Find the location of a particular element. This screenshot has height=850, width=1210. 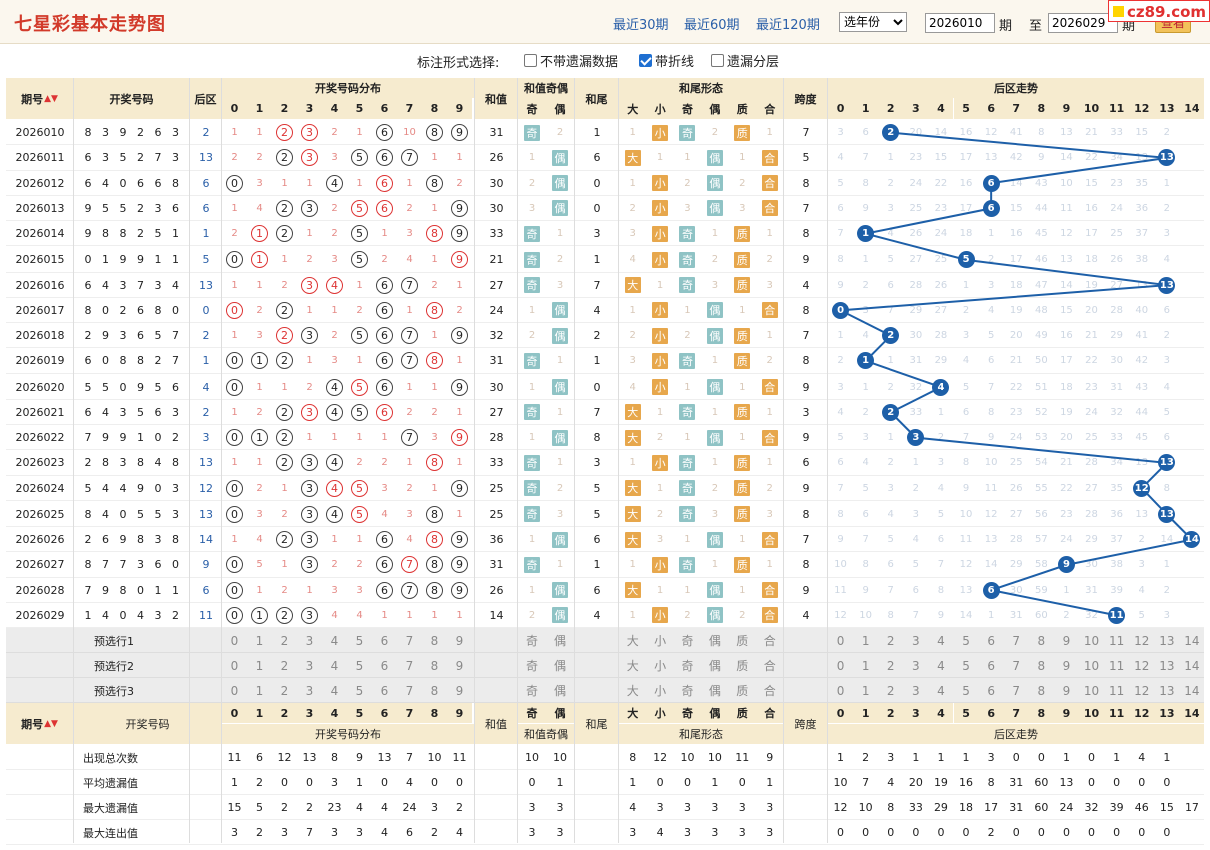

period-from-input is located at coordinates (960, 23).